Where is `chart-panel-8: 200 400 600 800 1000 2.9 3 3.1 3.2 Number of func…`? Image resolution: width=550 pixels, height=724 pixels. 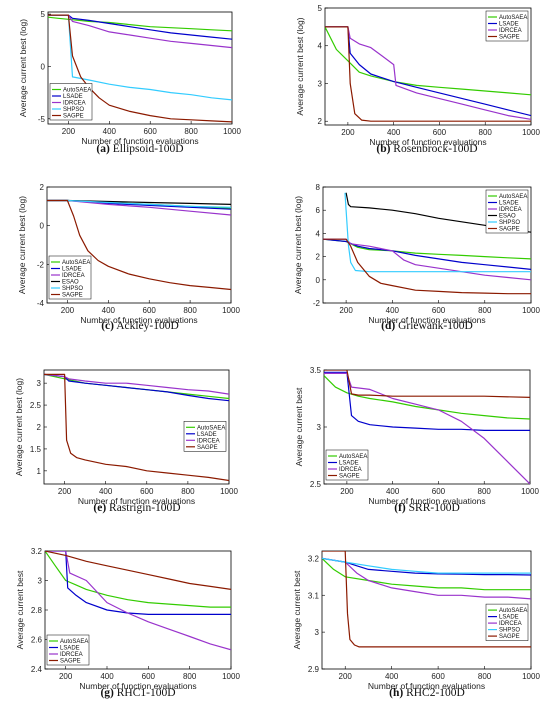 chart-panel-8: 200 400 600 800 1000 2.9 3 3.1 3.2 Number of func… is located at coordinates (416, 624).